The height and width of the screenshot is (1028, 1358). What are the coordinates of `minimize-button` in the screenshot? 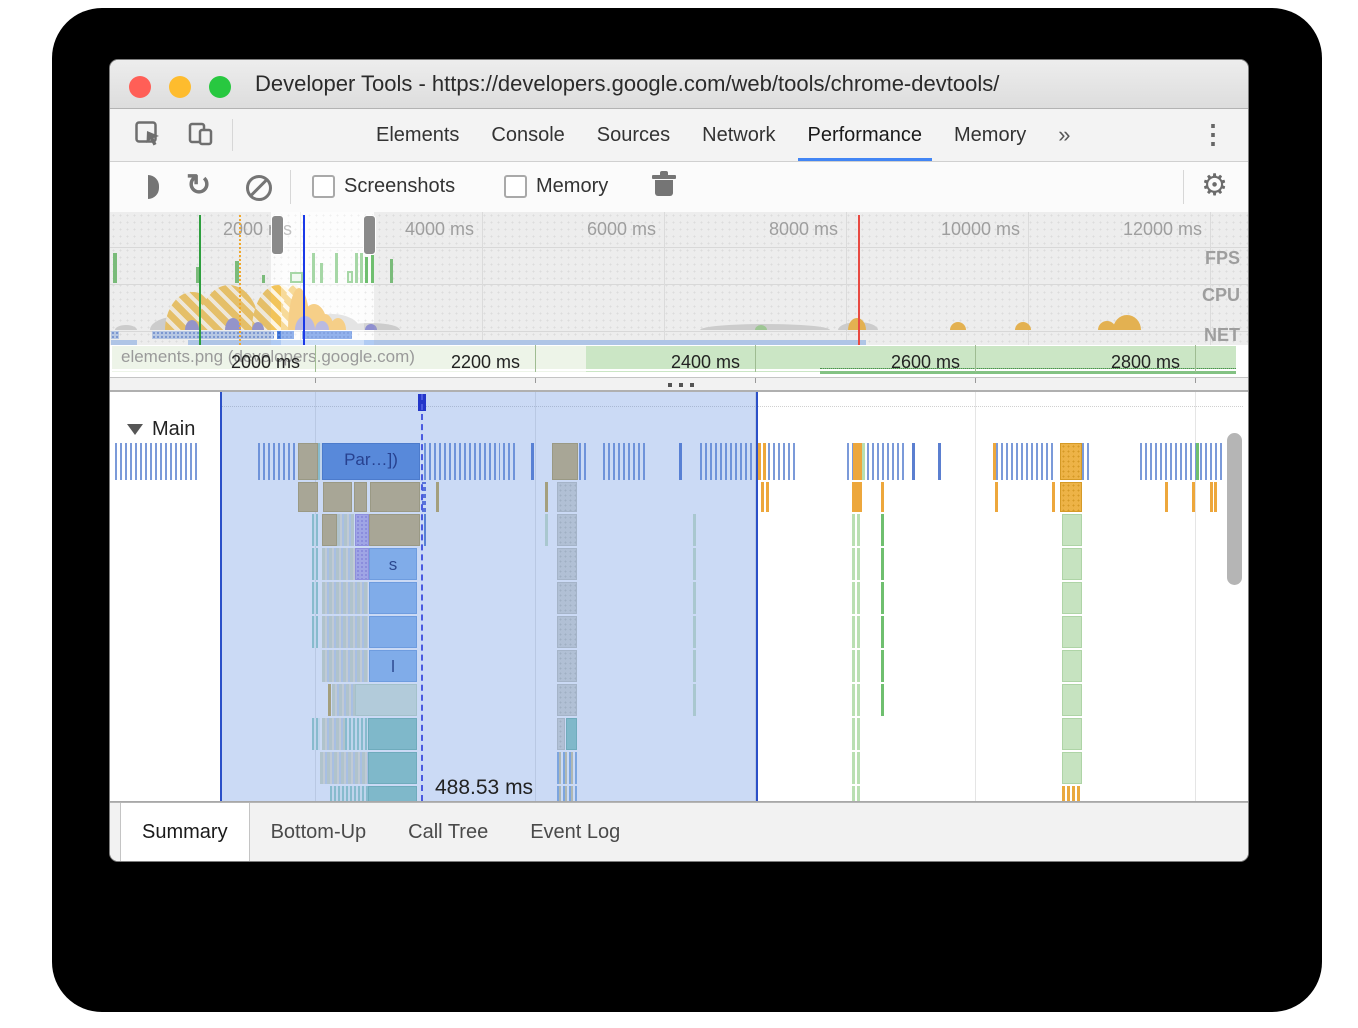 It's located at (180, 87).